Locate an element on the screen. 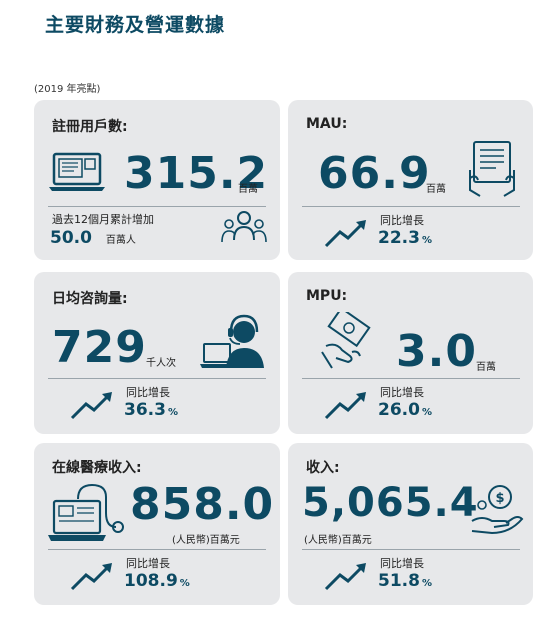  online-medical-revenue-growth-unit: % is located at coordinates (184, 583).